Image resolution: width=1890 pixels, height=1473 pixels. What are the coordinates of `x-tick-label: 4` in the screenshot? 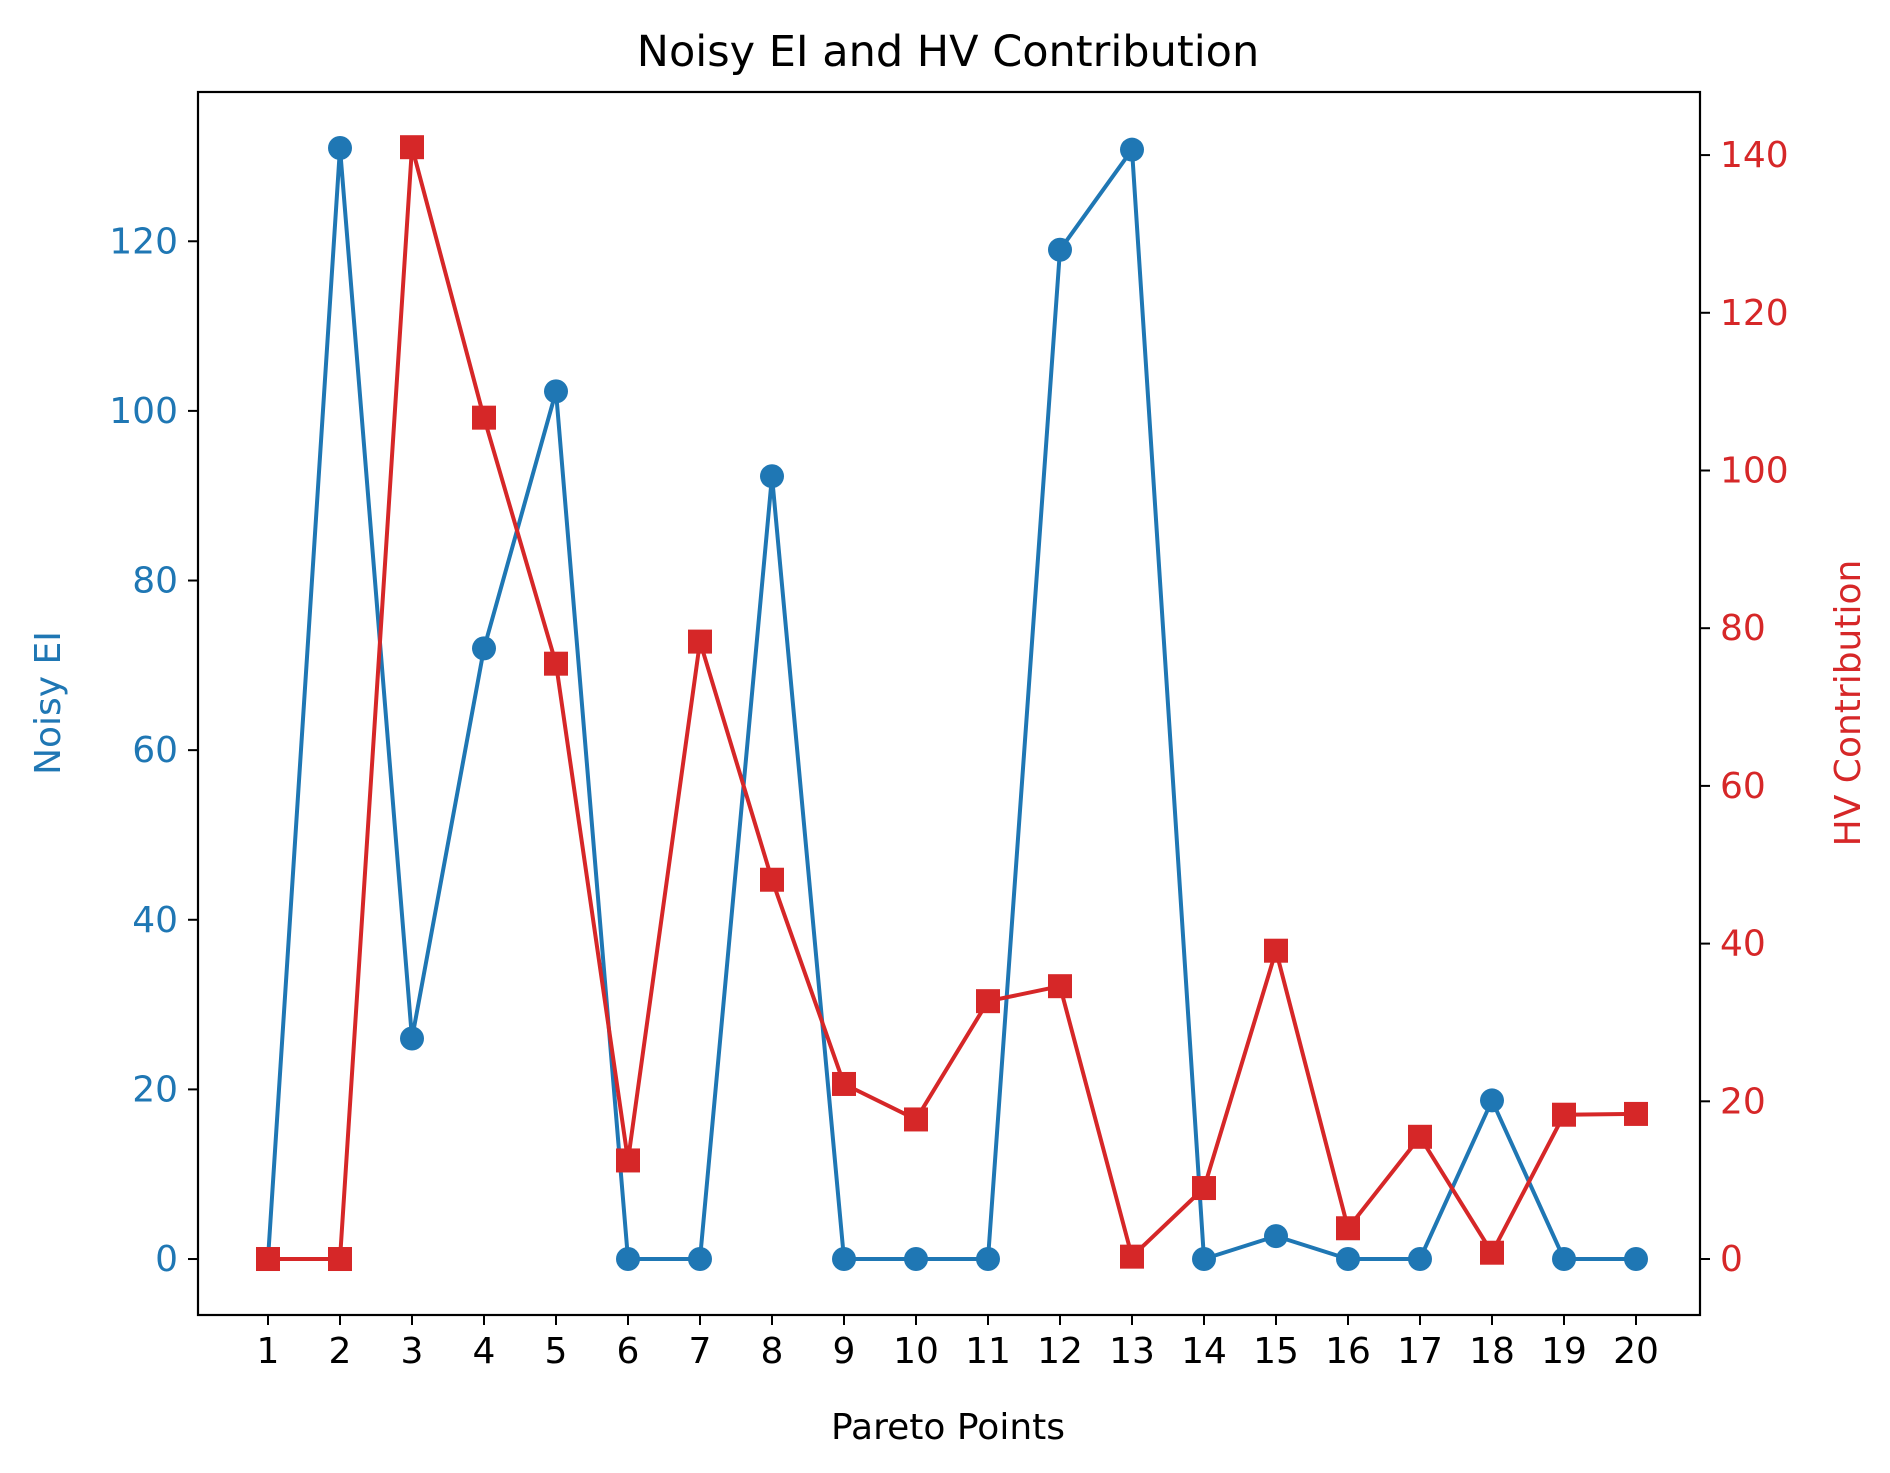 It's located at (484, 1351).